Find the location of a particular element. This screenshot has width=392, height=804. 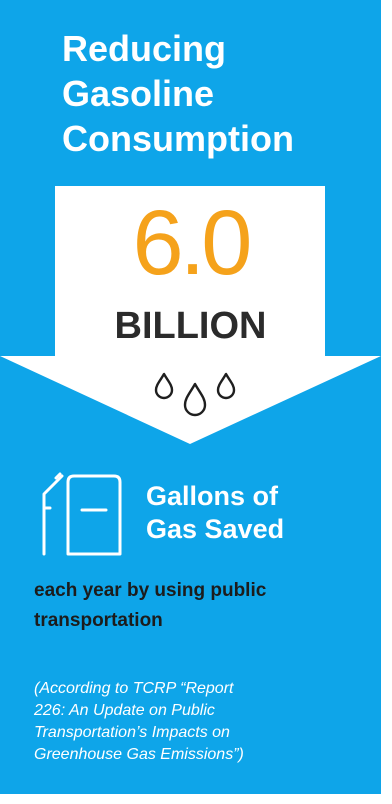

citation-line: (According to TCRP “Report is located at coordinates (134, 688).